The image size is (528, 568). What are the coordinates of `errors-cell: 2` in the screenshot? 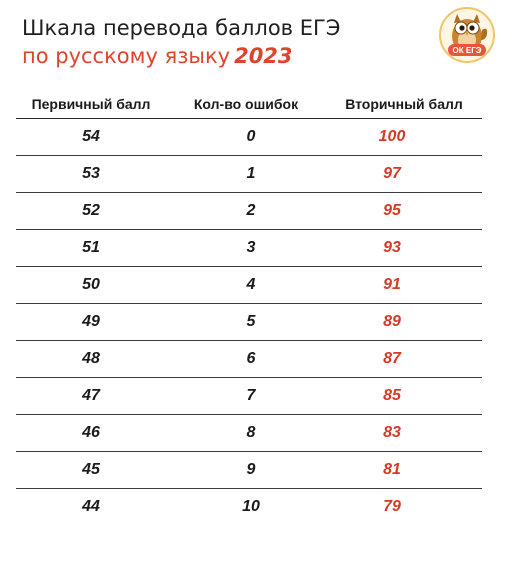 It's located at (251, 210).